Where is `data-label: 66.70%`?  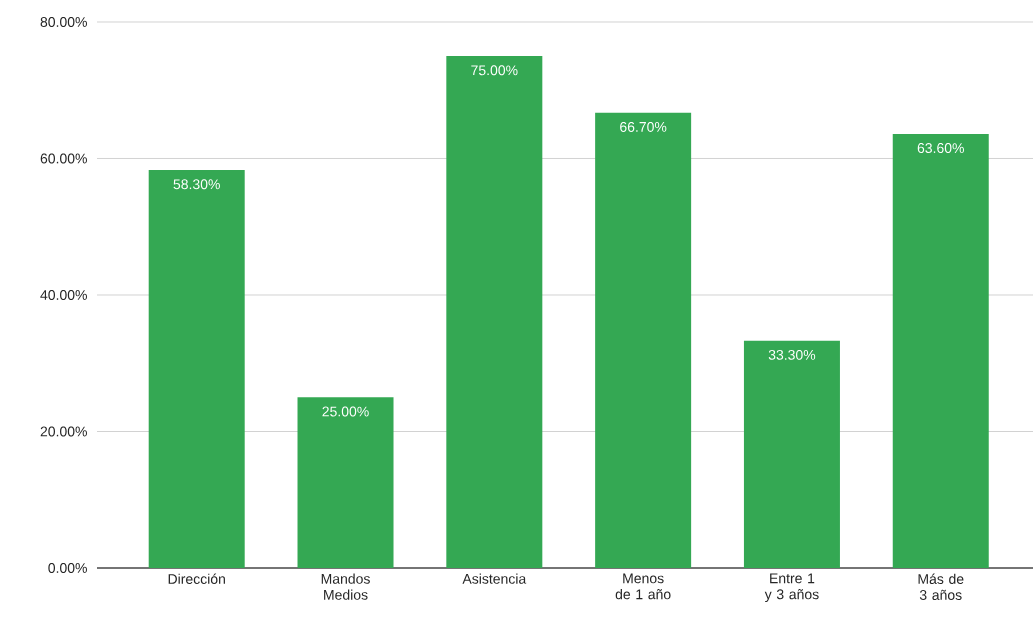 data-label: 66.70% is located at coordinates (643, 126).